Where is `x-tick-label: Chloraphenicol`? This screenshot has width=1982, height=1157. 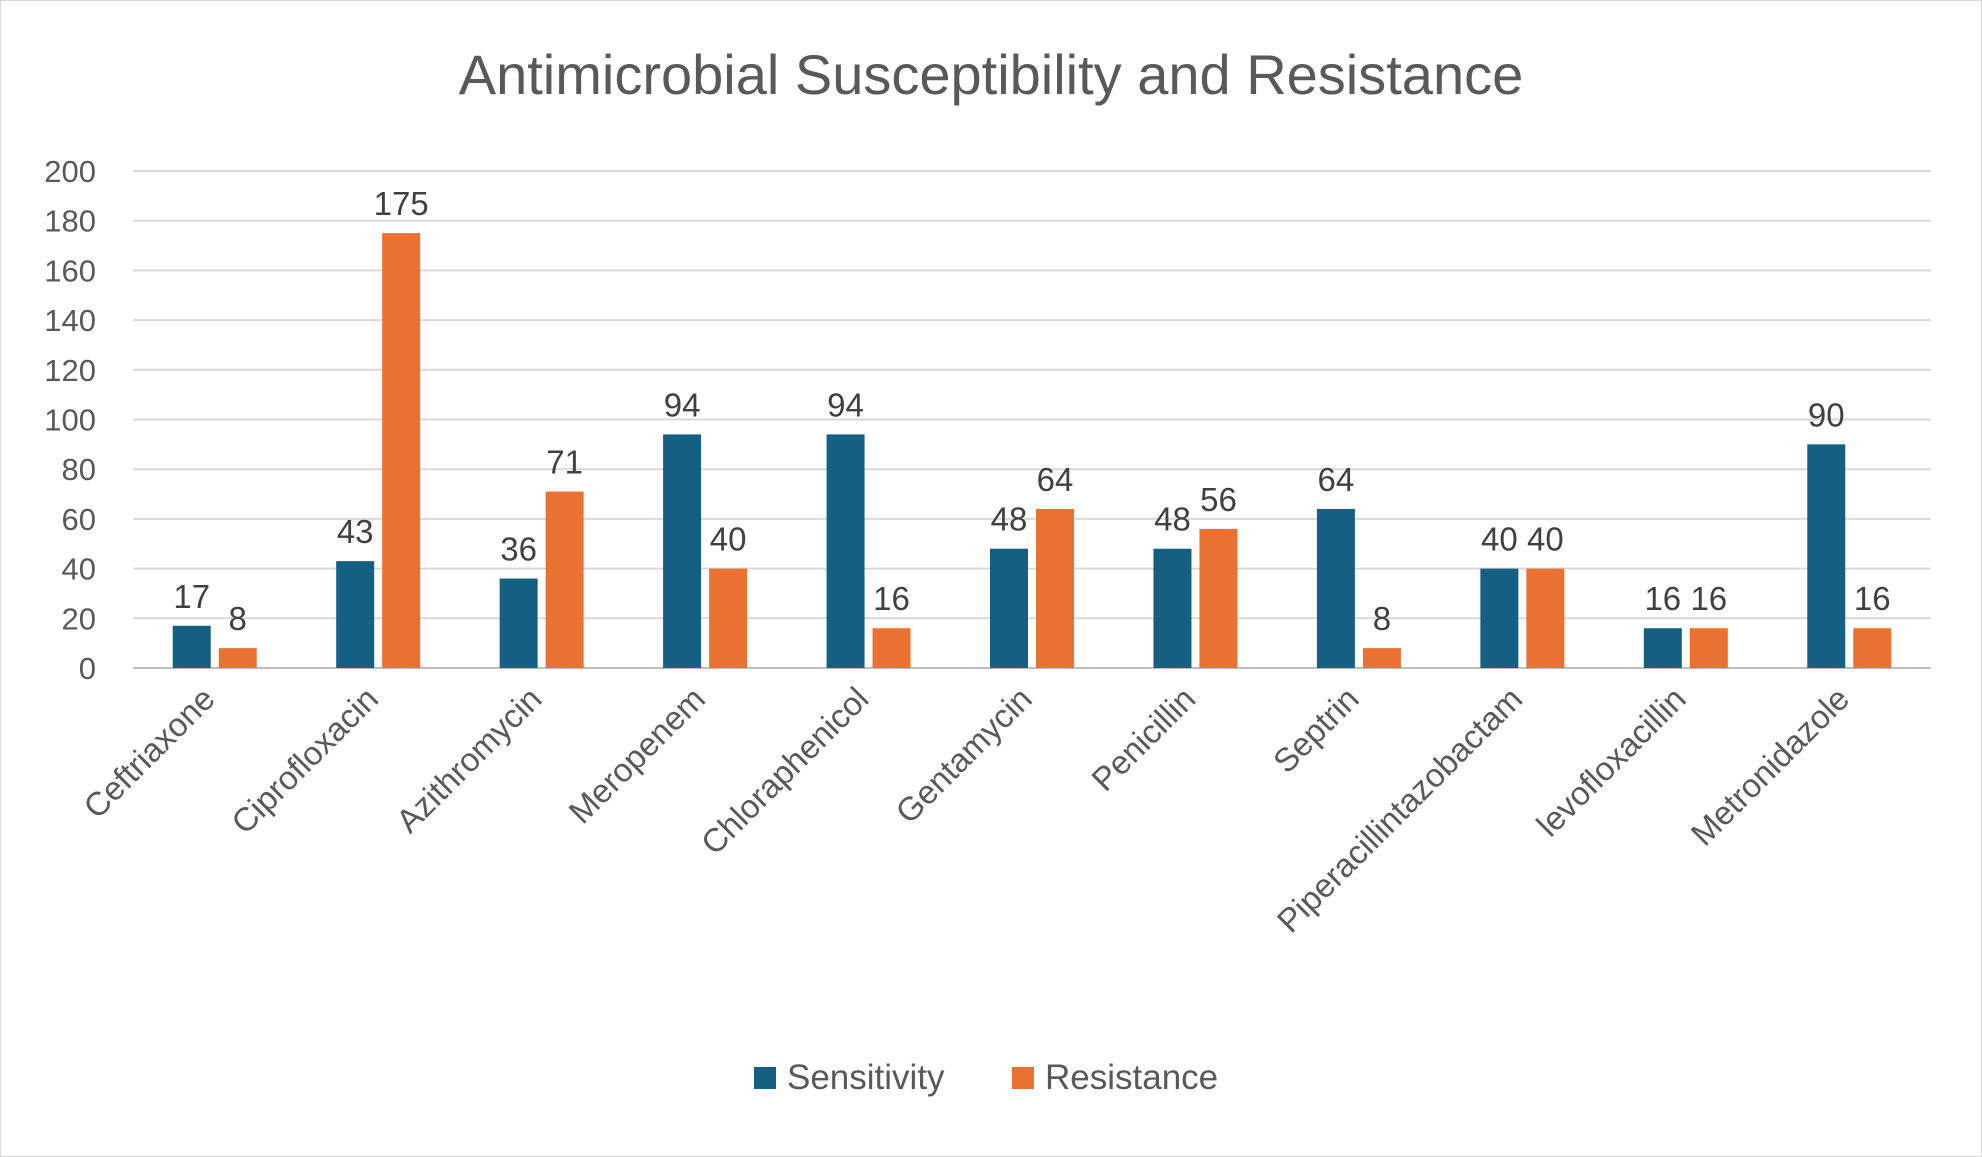
x-tick-label: Chloraphenicol is located at coordinates (785, 771).